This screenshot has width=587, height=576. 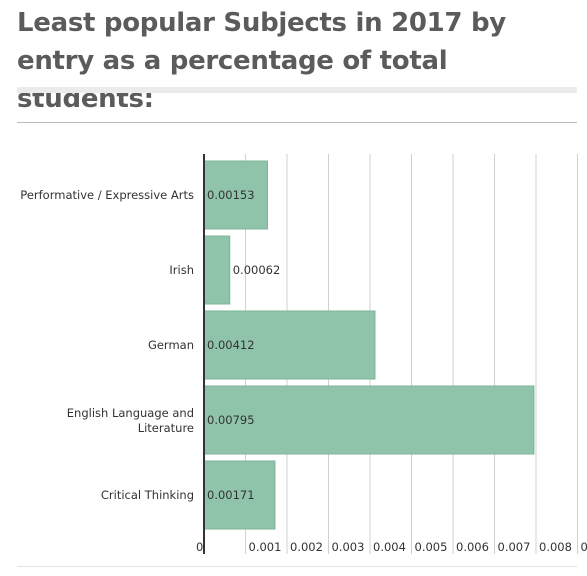 What do you see at coordinates (472, 547) in the screenshot?
I see `x-tick-label: 0.006` at bounding box center [472, 547].